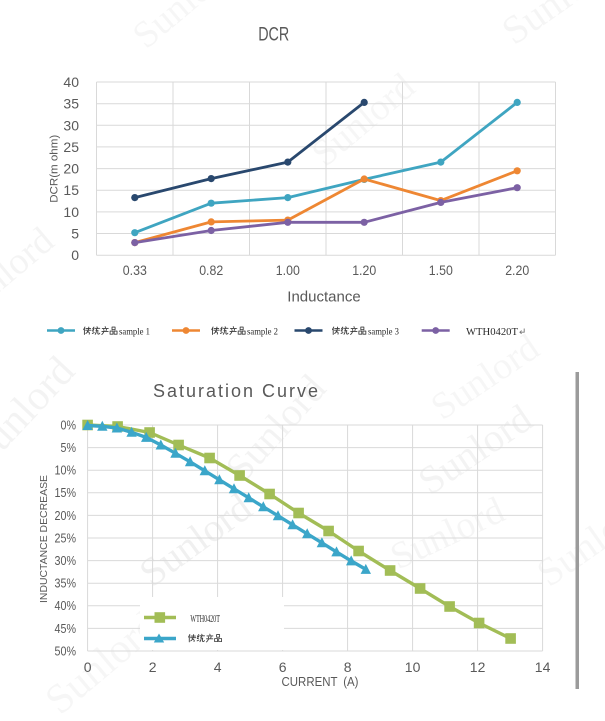  What do you see at coordinates (153, 667) in the screenshot?
I see `svg-text: 2` at bounding box center [153, 667].